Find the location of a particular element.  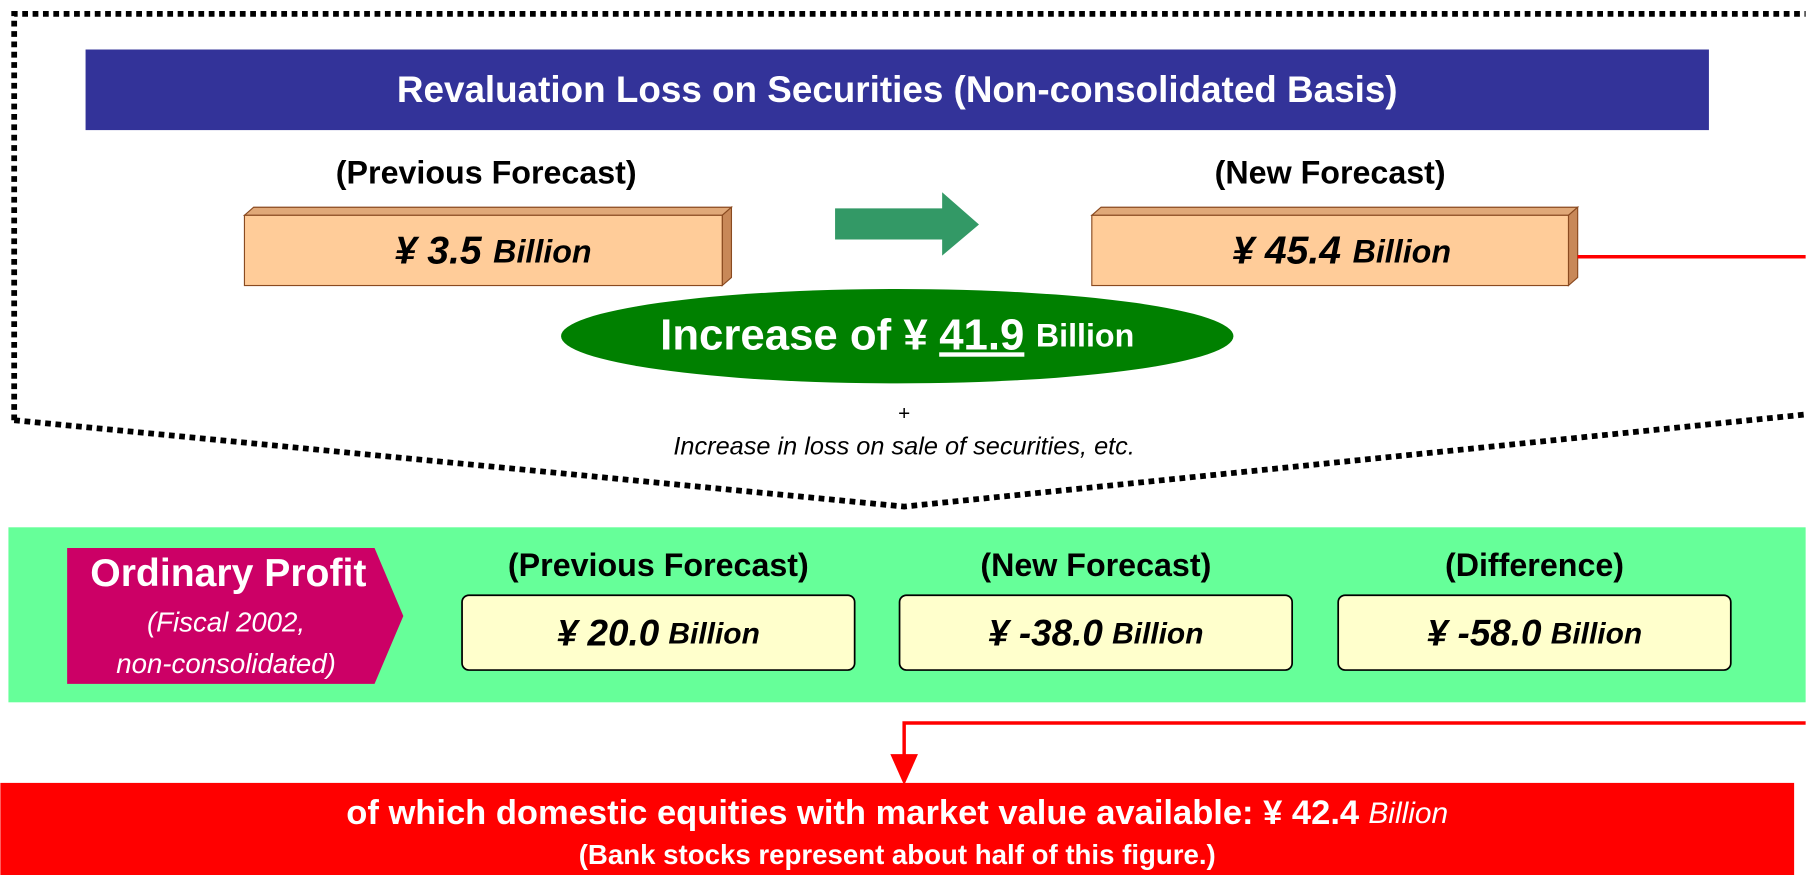

prev-box is located at coordinates (483, 250).